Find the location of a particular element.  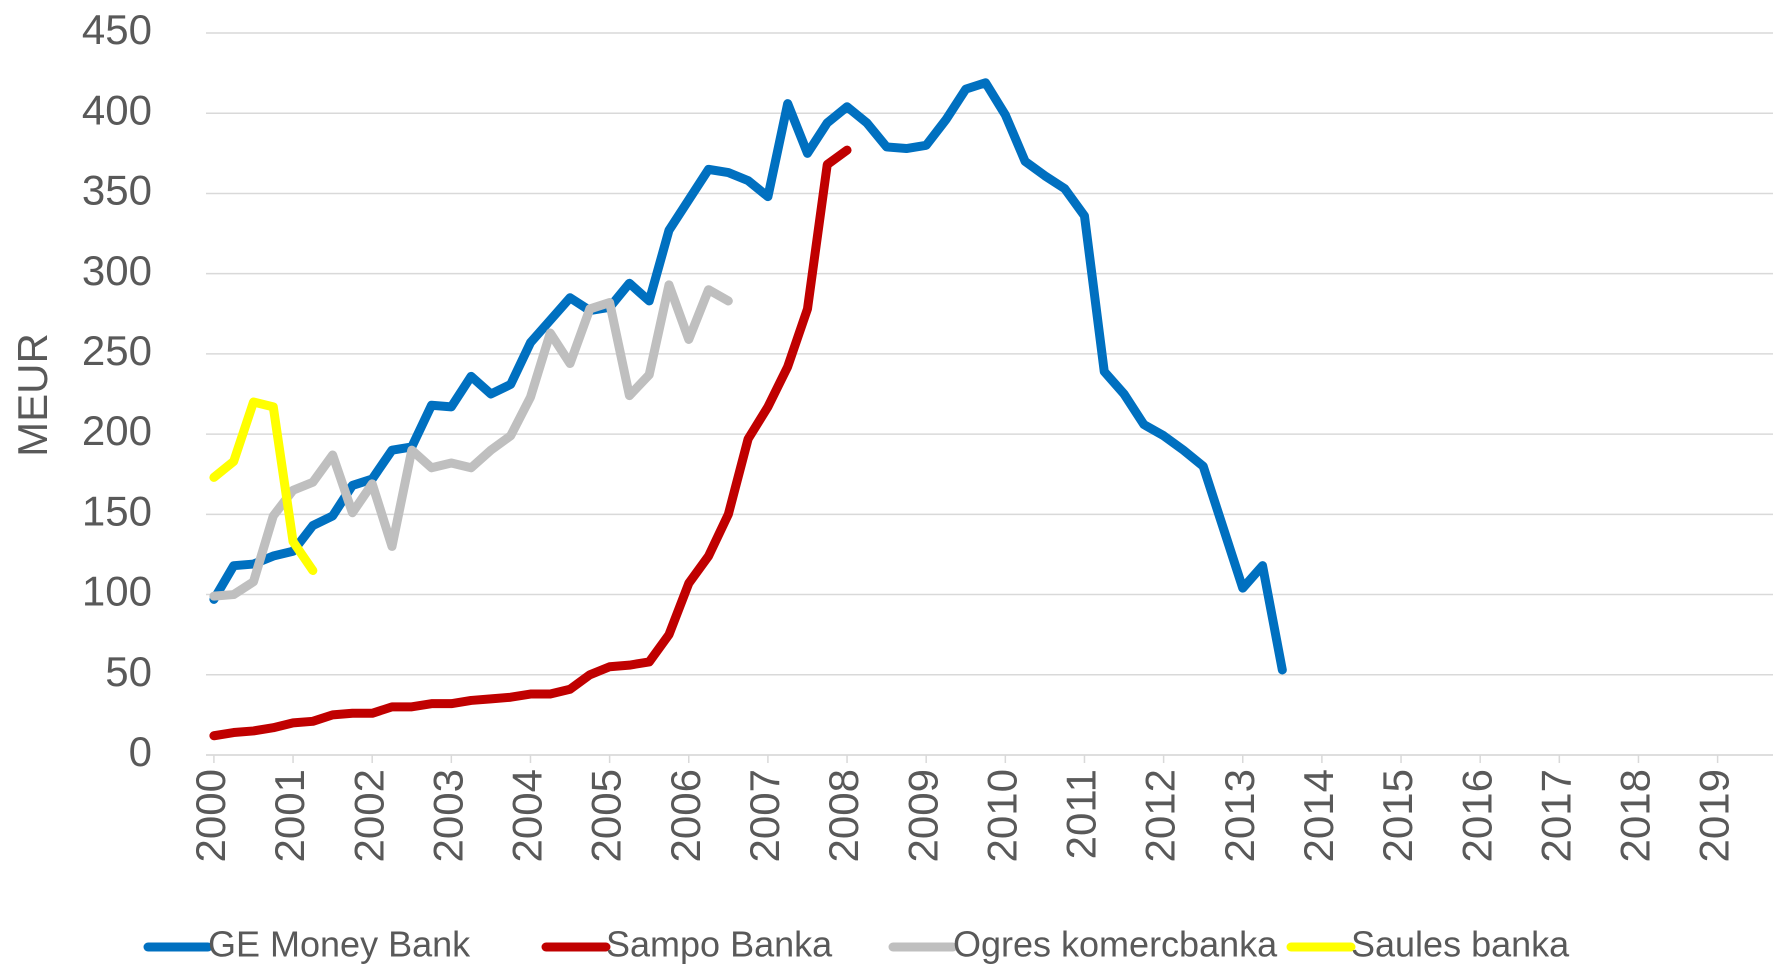

y-tick-label: 350 is located at coordinates (117, 190).